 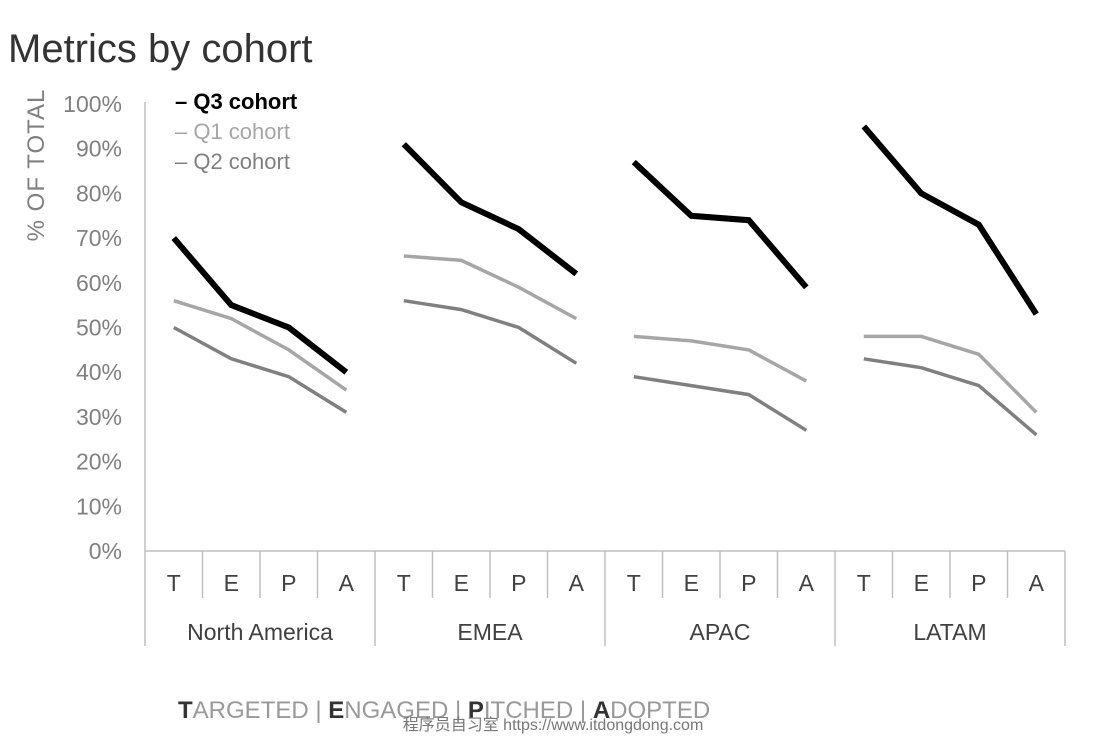 What do you see at coordinates (949, 632) in the screenshot?
I see `x-group-label: LATAM` at bounding box center [949, 632].